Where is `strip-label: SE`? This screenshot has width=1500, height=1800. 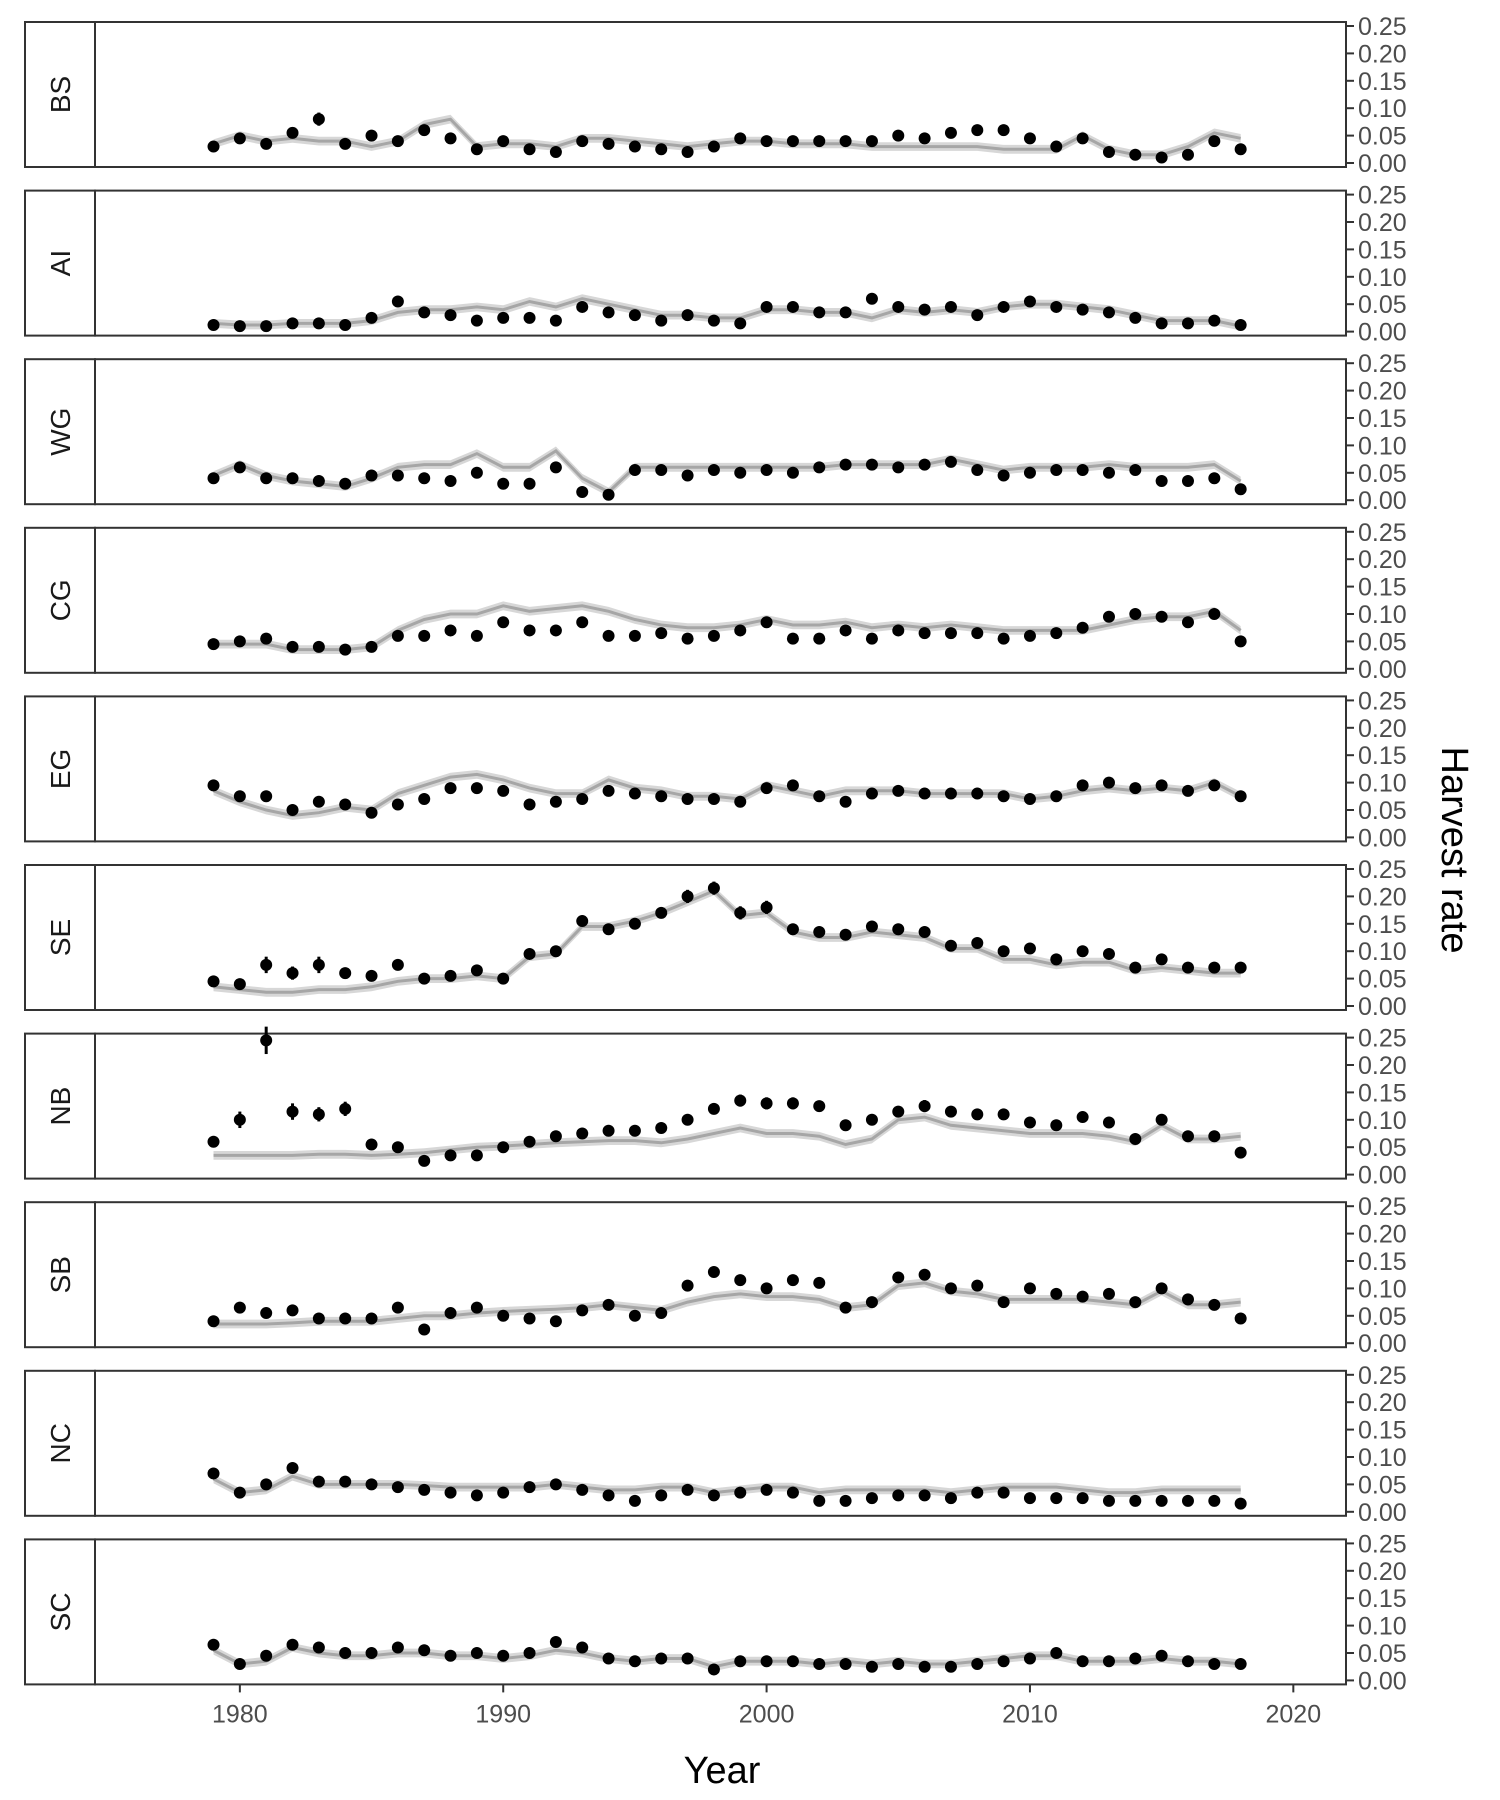 strip-label: SE is located at coordinates (60, 937).